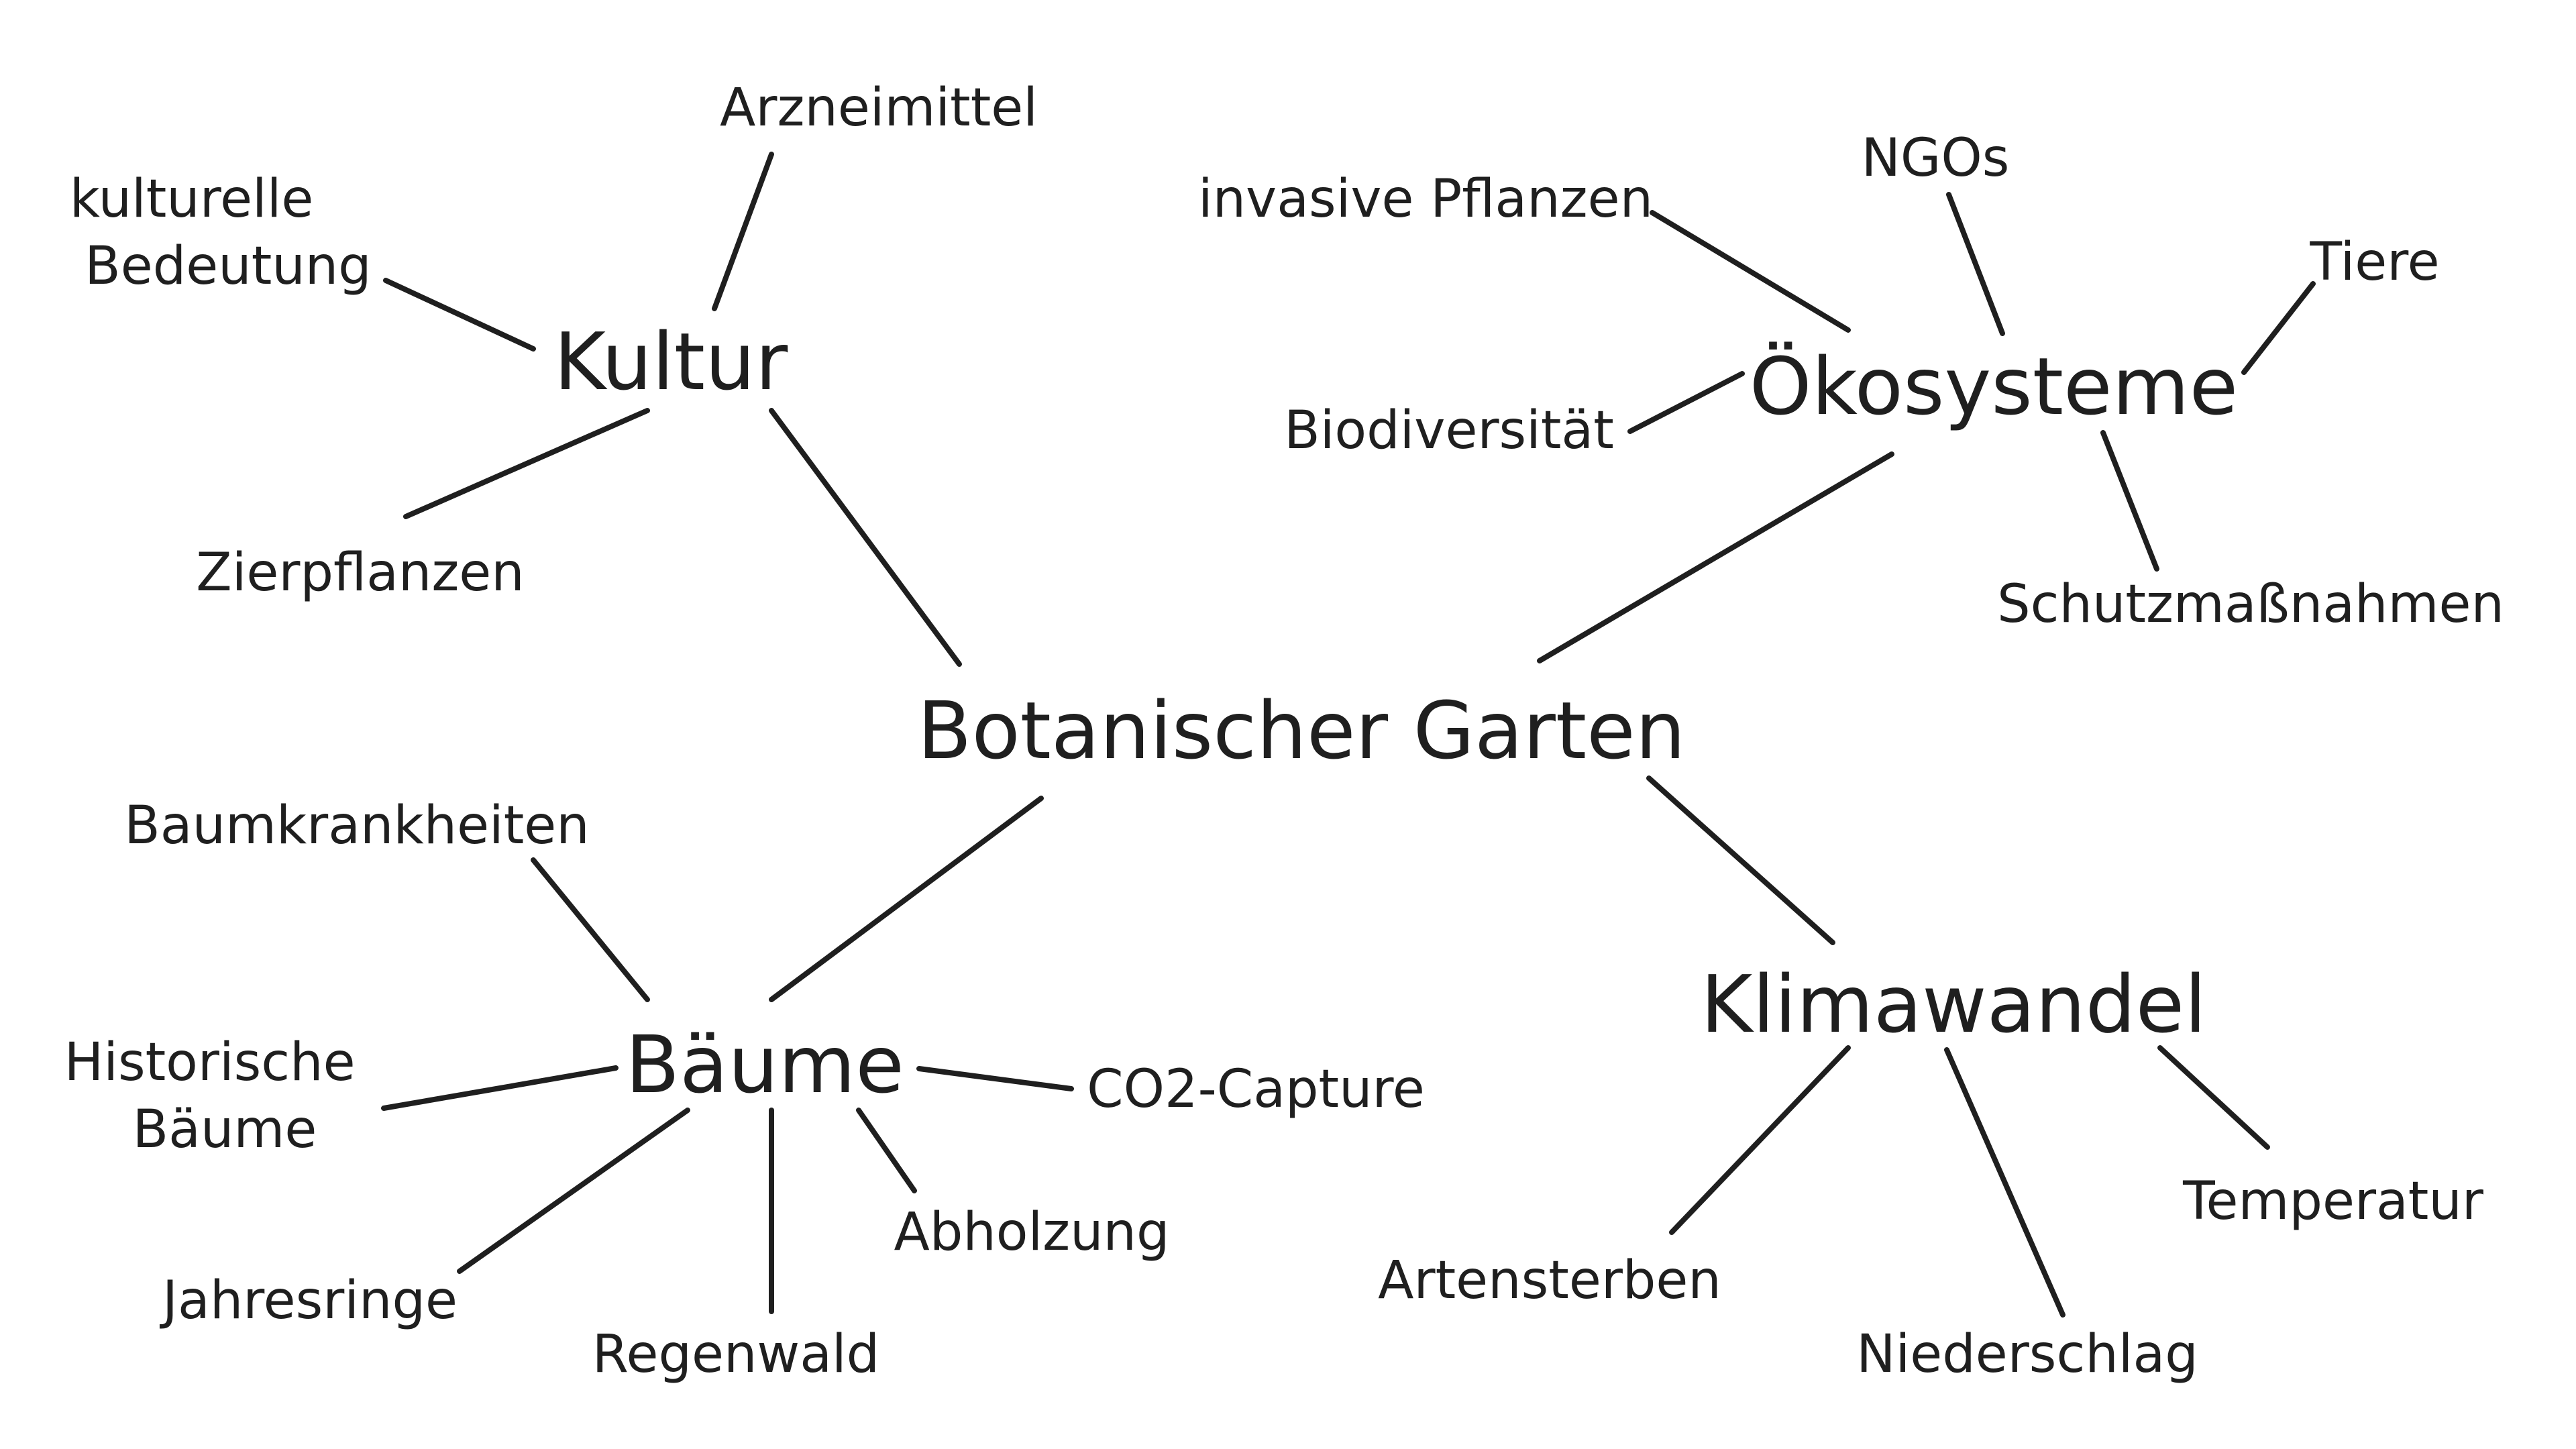 The height and width of the screenshot is (1449, 2576). I want to click on connectors-oekosysteme, so click(1971, 382).